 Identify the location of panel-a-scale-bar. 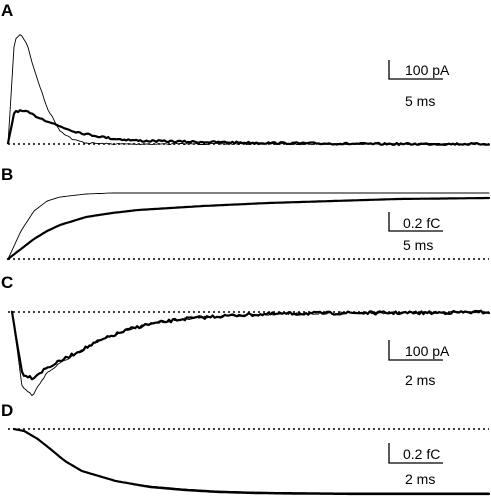
(415, 70).